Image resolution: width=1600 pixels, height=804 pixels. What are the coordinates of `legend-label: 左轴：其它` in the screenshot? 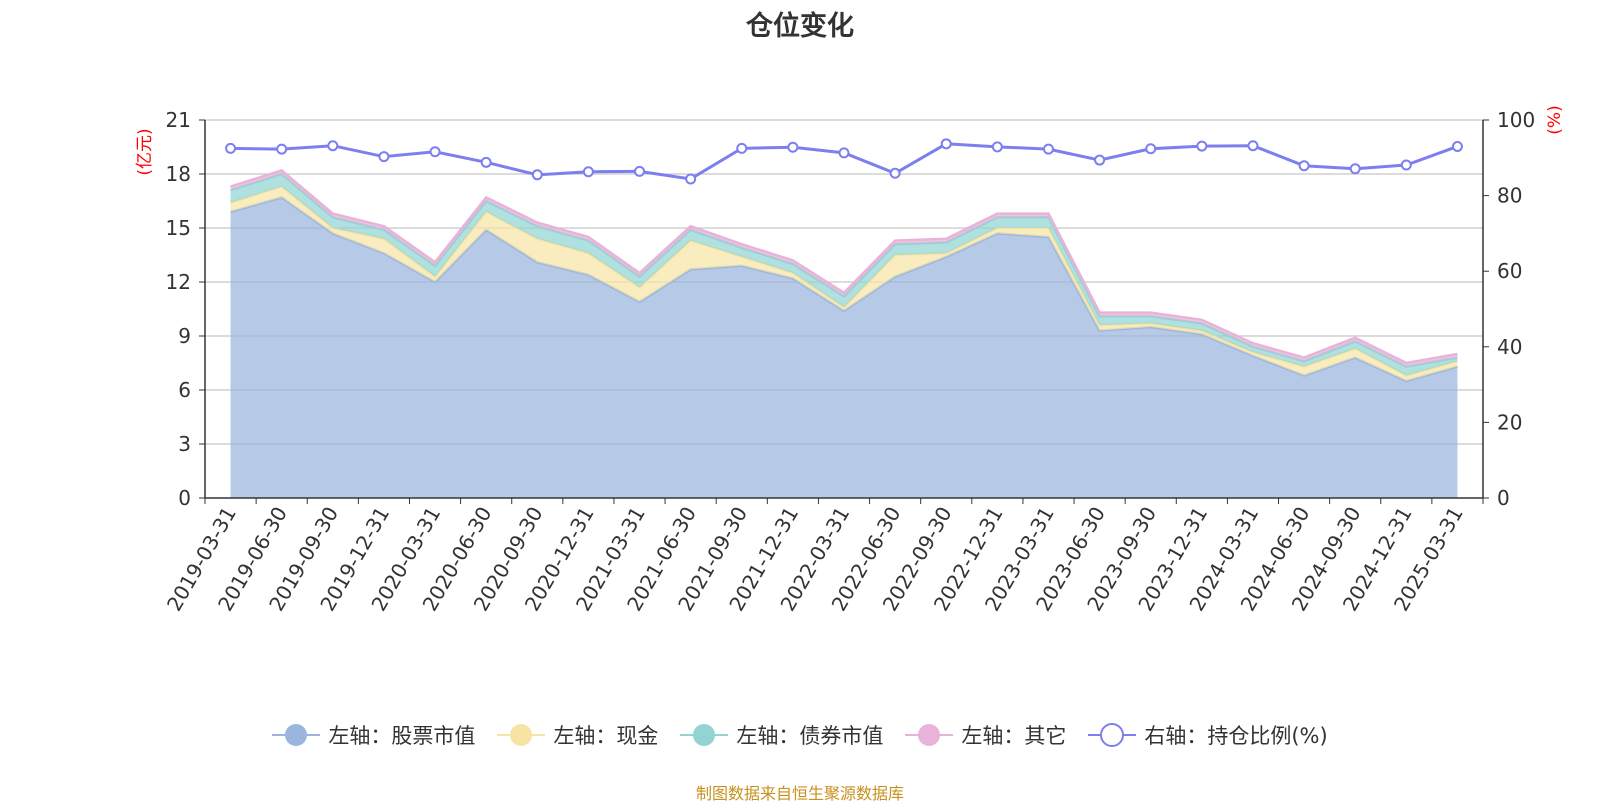 It's located at (1014, 736).